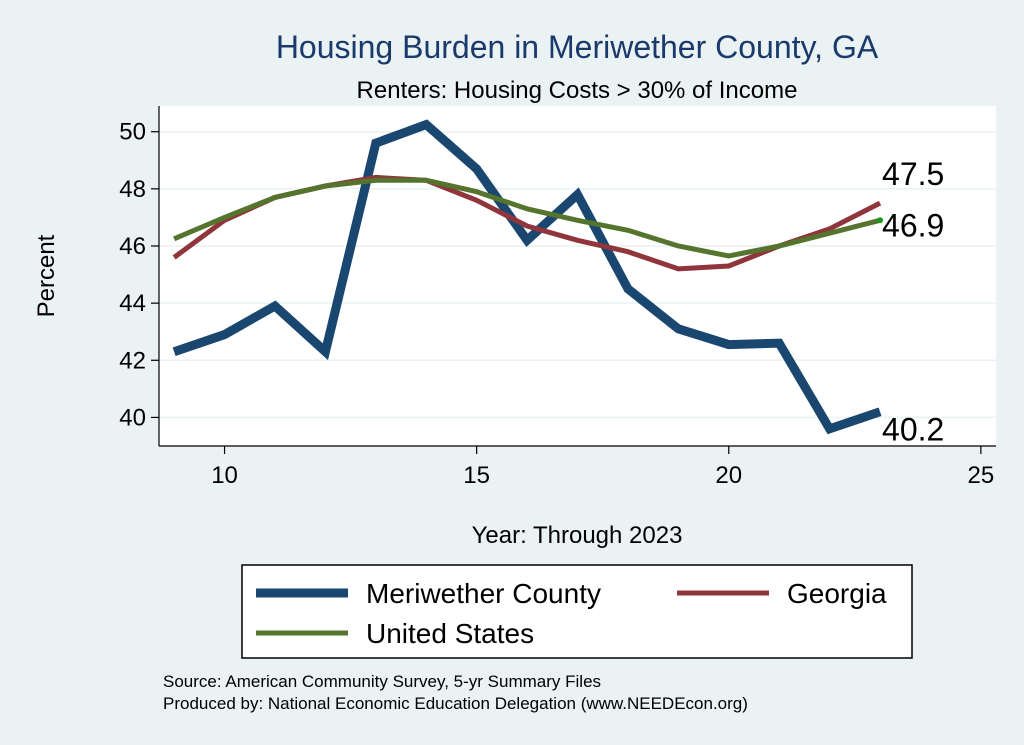  I want to click on legend-label-us: United States, so click(450, 633).